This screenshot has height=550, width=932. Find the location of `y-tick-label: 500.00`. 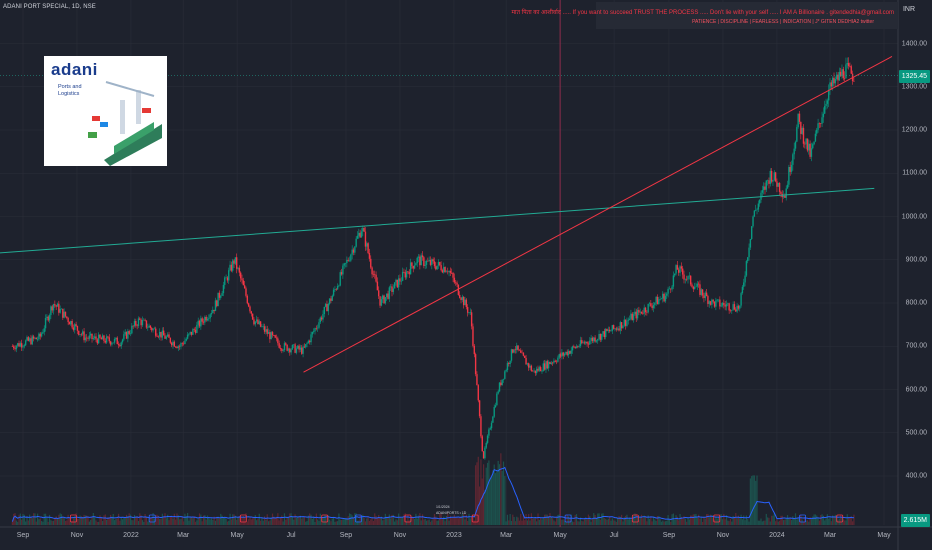

y-tick-label: 500.00 is located at coordinates (916, 433).